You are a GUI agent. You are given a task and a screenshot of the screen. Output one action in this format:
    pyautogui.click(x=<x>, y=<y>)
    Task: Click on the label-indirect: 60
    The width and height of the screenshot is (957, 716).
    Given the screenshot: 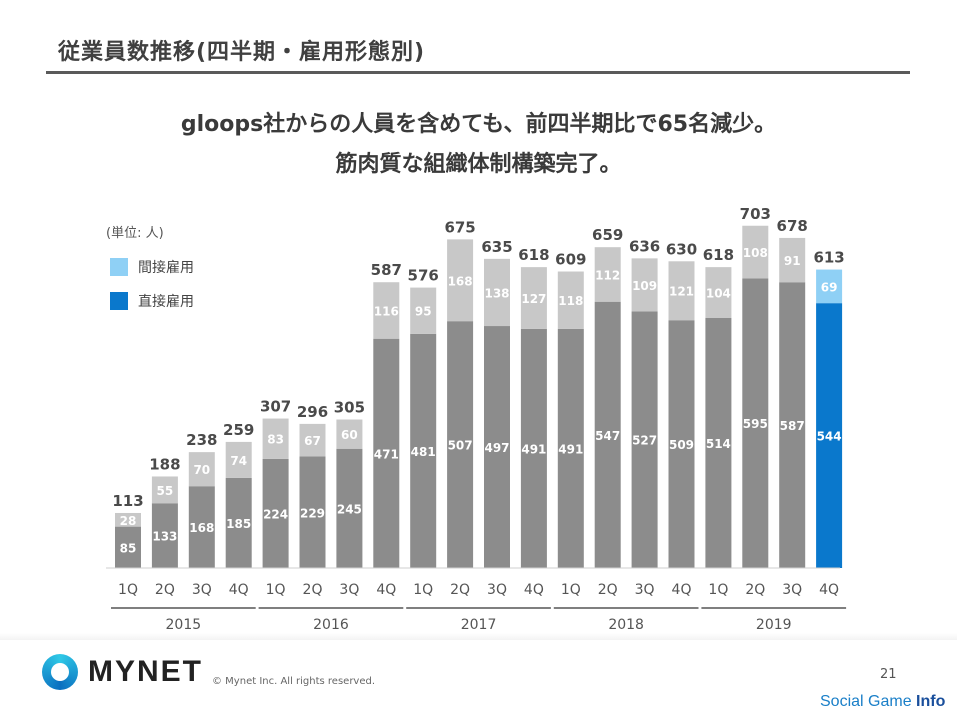 What is the action you would take?
    pyautogui.click(x=349, y=435)
    